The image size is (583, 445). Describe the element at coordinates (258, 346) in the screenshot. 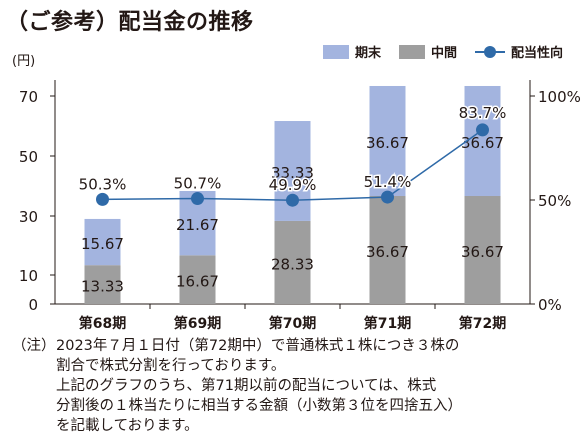

I see `footnote-line: 2023年７月１日付（第72期中）で普通株式１株につき３株の` at that location.